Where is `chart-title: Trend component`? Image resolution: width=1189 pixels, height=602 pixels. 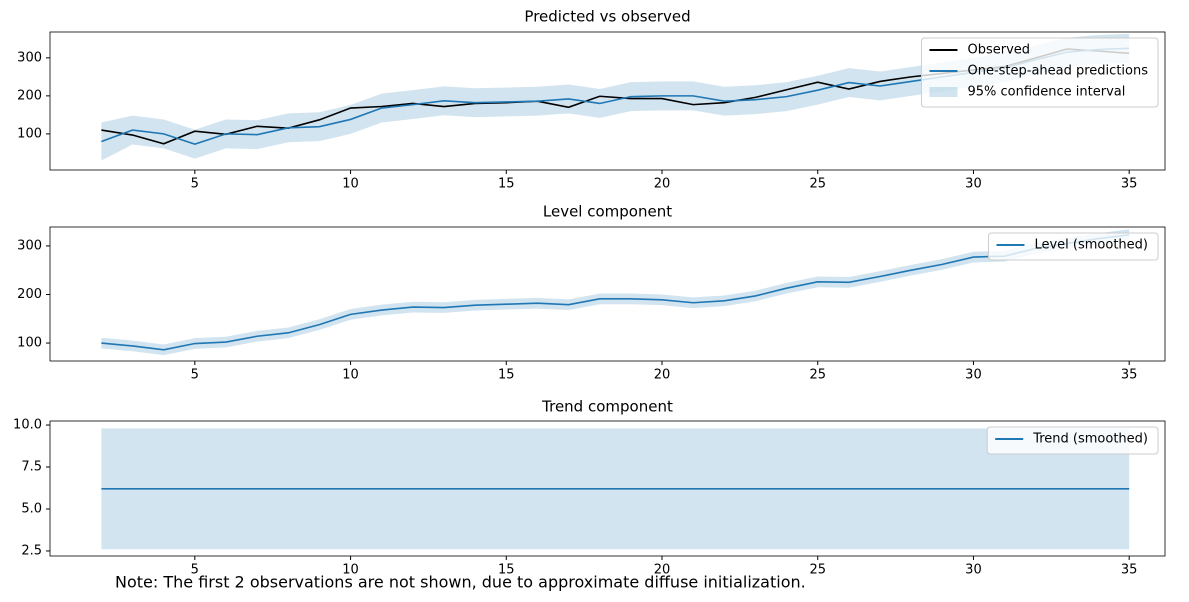 chart-title: Trend component is located at coordinates (607, 407).